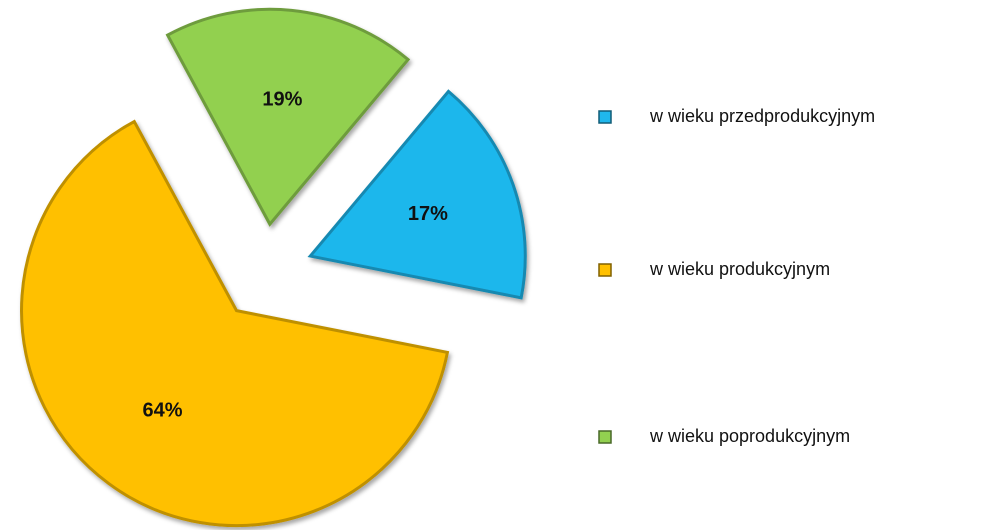  I want to click on legend-label: w wieku produkcyjnym, so click(739, 269).